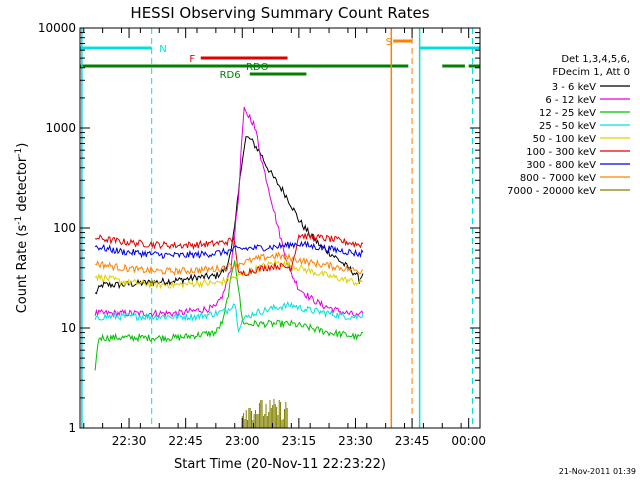  I want to click on legend-label-25-50-kev: 25 - 50 keV, so click(567, 126).